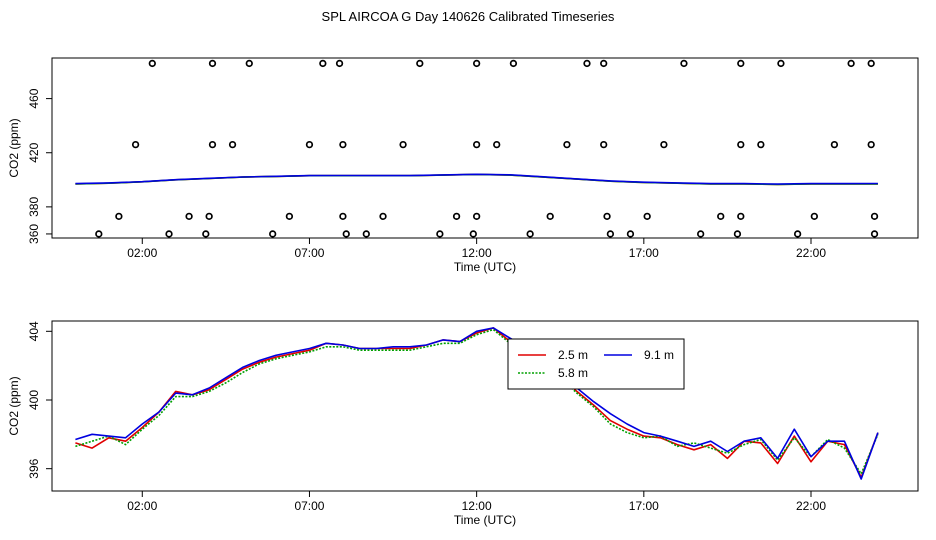  I want to click on y-tick-label: 360, so click(34, 234).